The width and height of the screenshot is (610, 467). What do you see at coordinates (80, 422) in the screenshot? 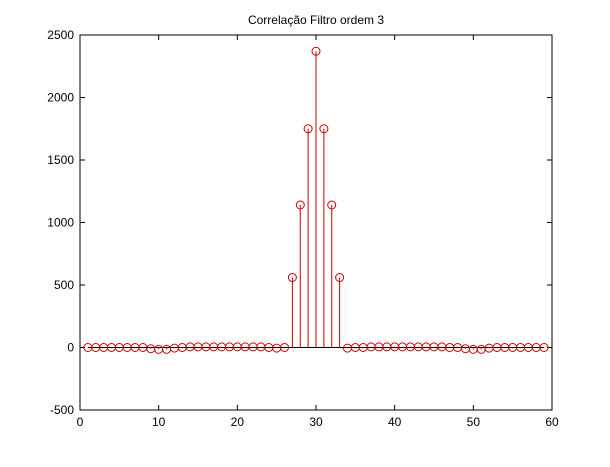
I see `x-tick-label: 0` at bounding box center [80, 422].